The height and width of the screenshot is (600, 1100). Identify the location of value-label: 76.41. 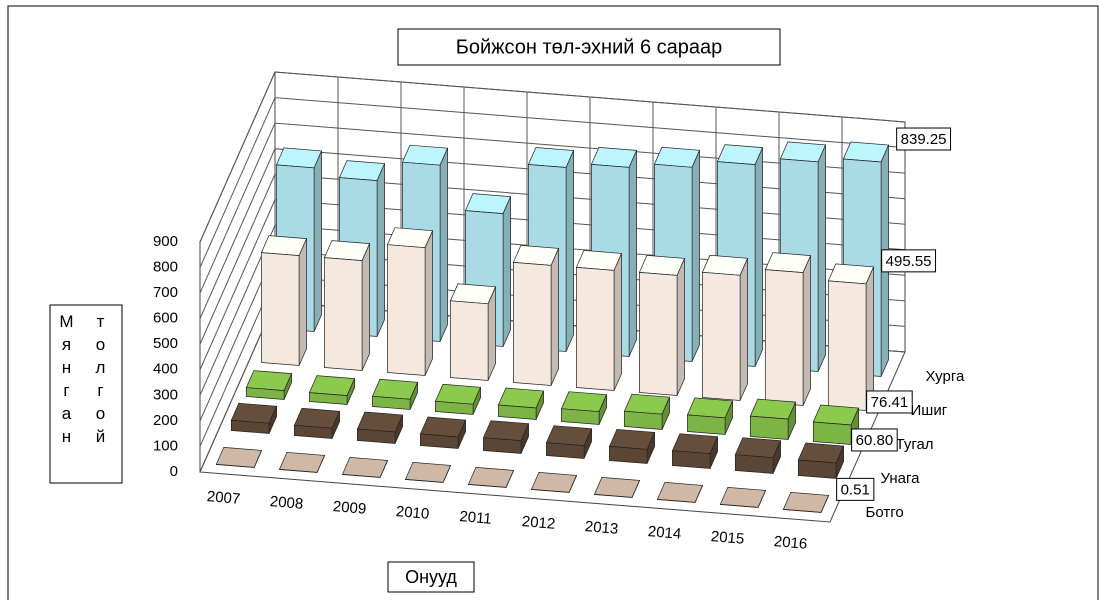
(890, 402).